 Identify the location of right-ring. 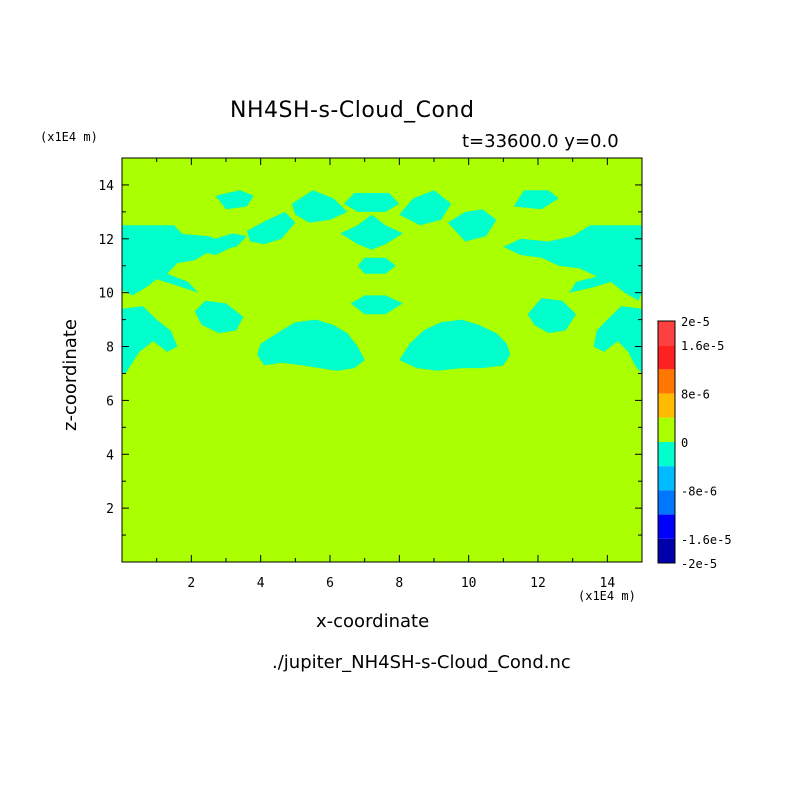
(552, 316).